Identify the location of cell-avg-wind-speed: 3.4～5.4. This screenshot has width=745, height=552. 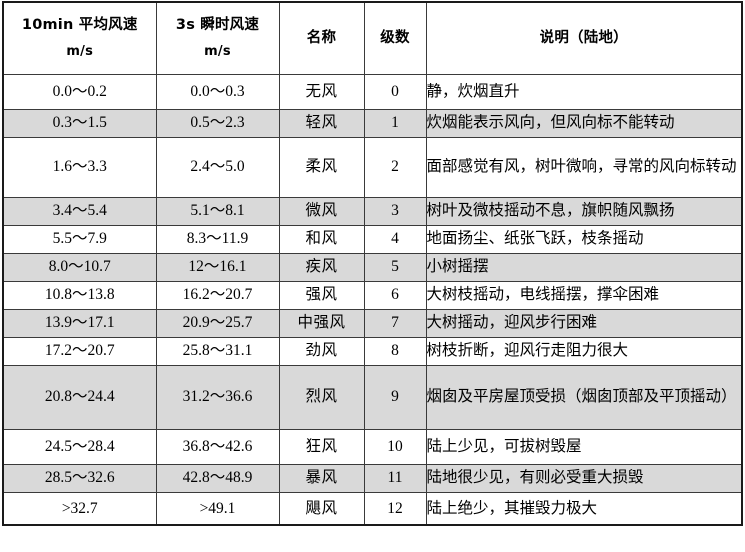
(79, 211).